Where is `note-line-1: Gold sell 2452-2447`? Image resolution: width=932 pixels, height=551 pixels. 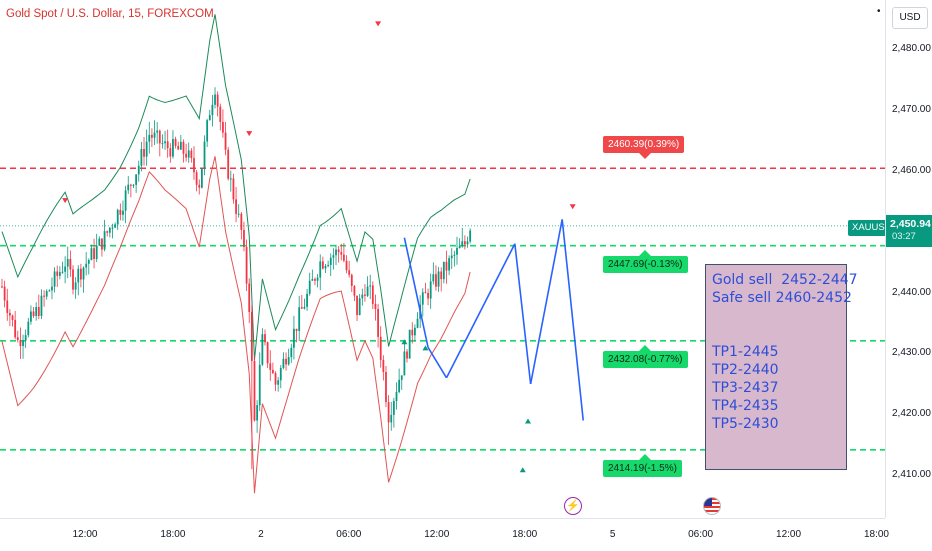
note-line-1: Gold sell 2452-2447 is located at coordinates (785, 280).